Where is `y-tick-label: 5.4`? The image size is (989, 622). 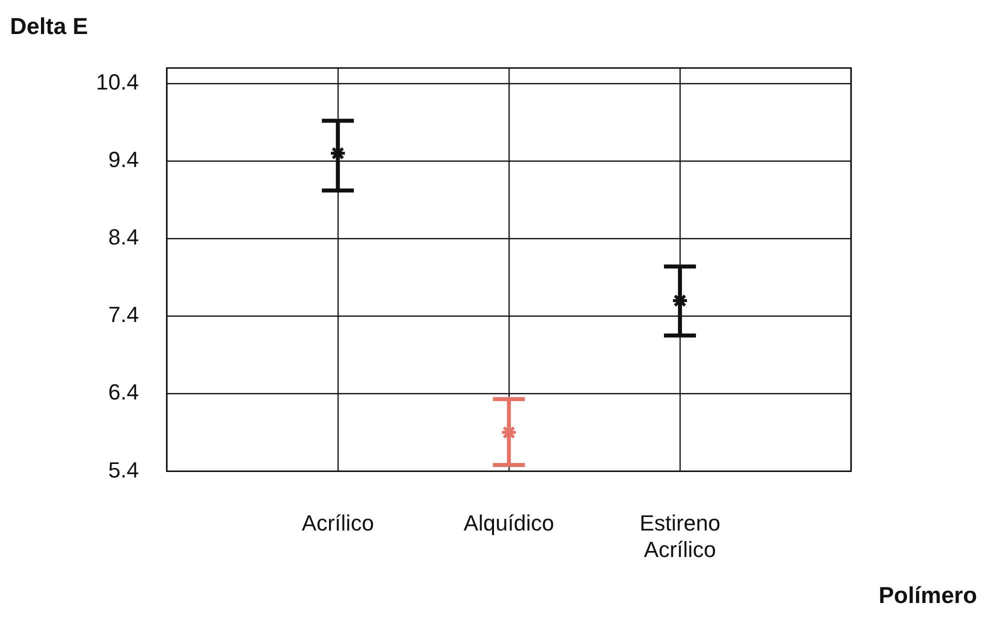
y-tick-label: 5.4 is located at coordinates (123, 469).